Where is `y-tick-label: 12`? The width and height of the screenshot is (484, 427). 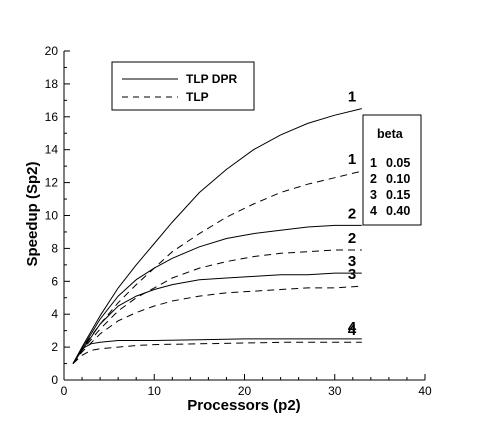 y-tick-label: 12 is located at coordinates (52, 183).